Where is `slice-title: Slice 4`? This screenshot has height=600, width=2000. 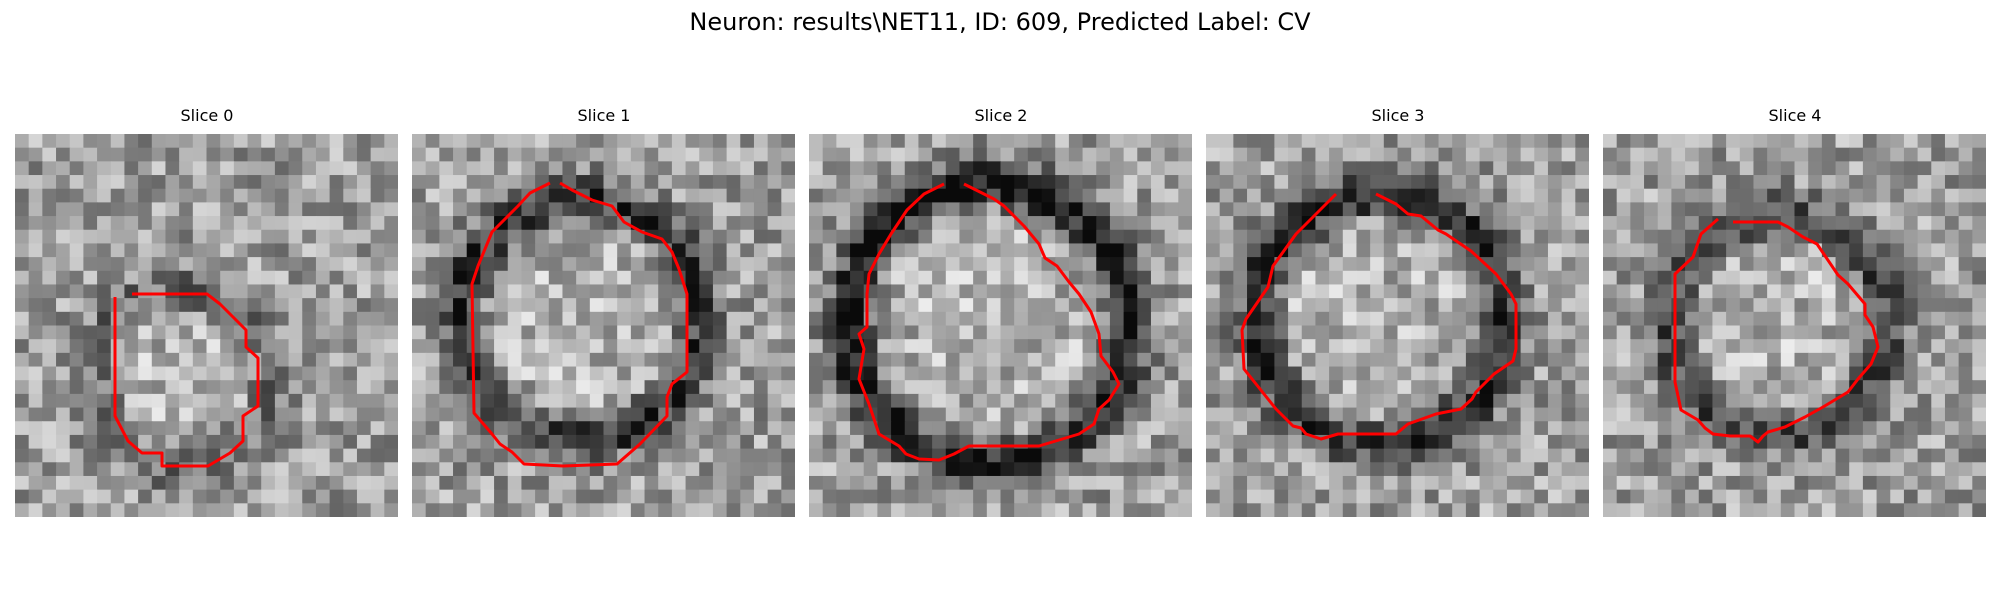 slice-title: Slice 4 is located at coordinates (1795, 115).